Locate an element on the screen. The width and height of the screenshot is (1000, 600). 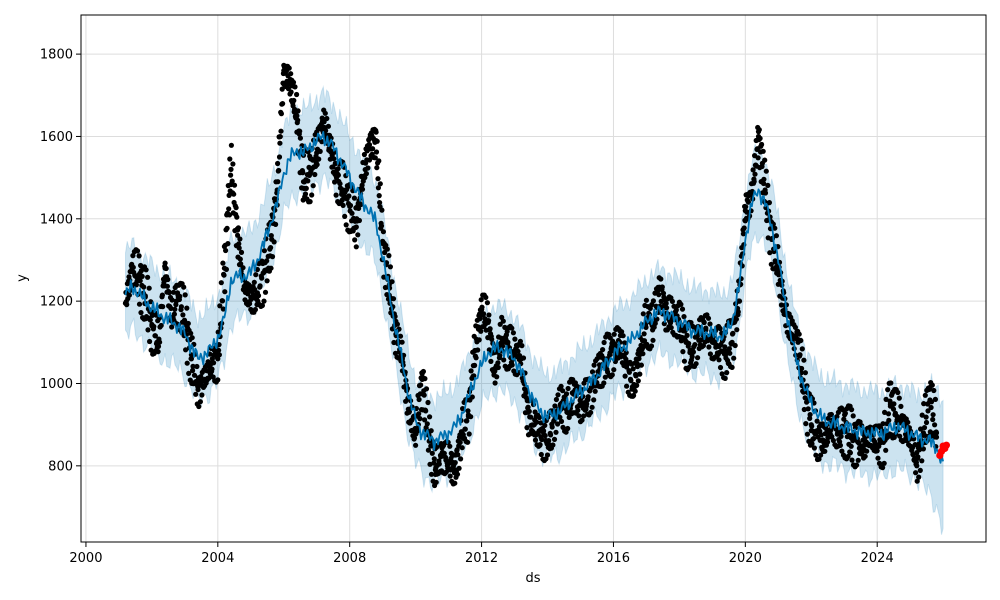
highlight-points is located at coordinates (943, 450).